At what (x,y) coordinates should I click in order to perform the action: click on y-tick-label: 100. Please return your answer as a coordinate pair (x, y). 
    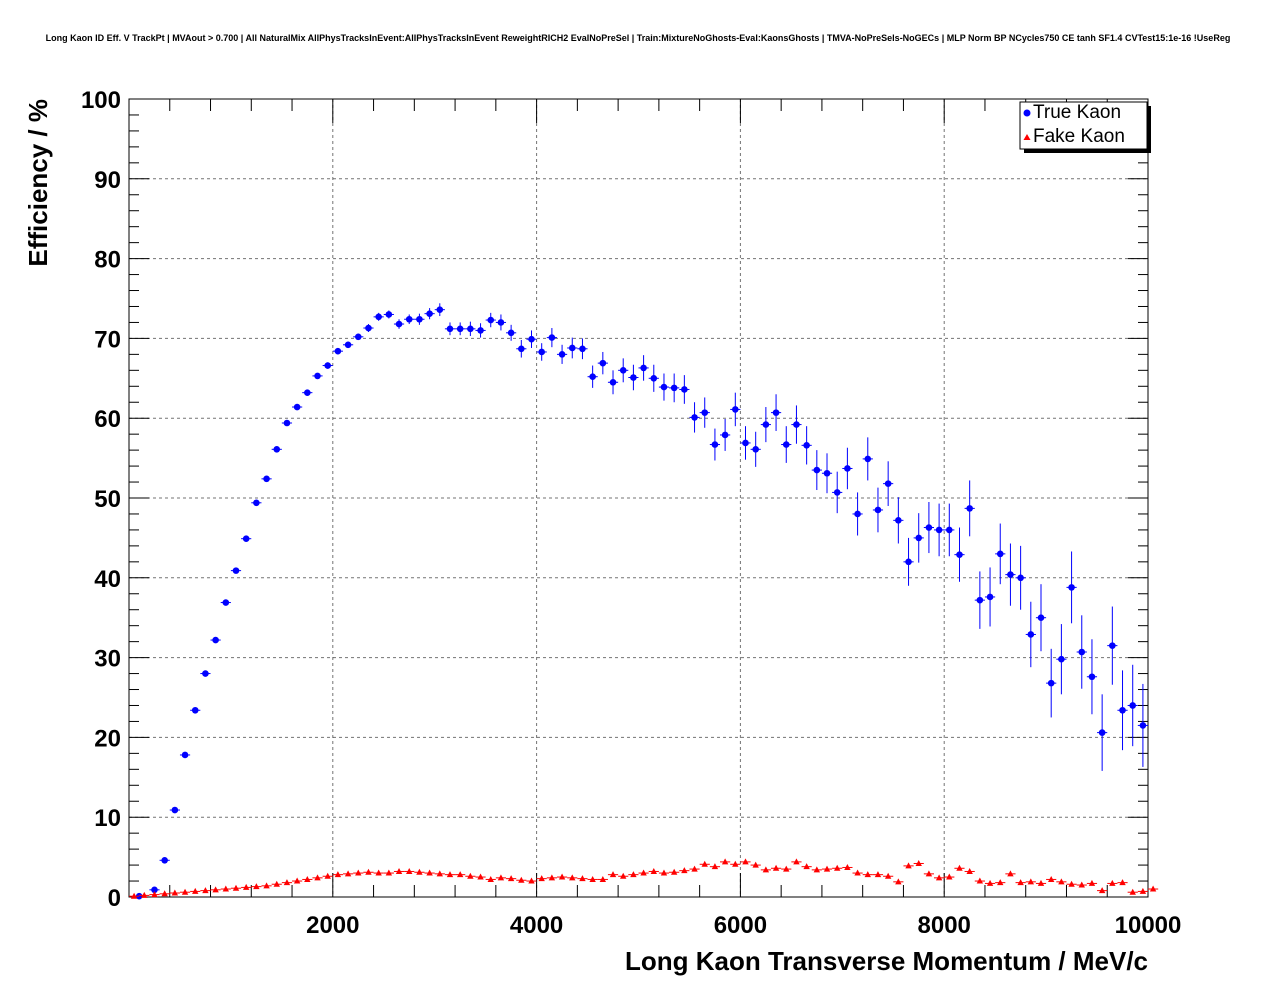
    Looking at the image, I should click on (101, 100).